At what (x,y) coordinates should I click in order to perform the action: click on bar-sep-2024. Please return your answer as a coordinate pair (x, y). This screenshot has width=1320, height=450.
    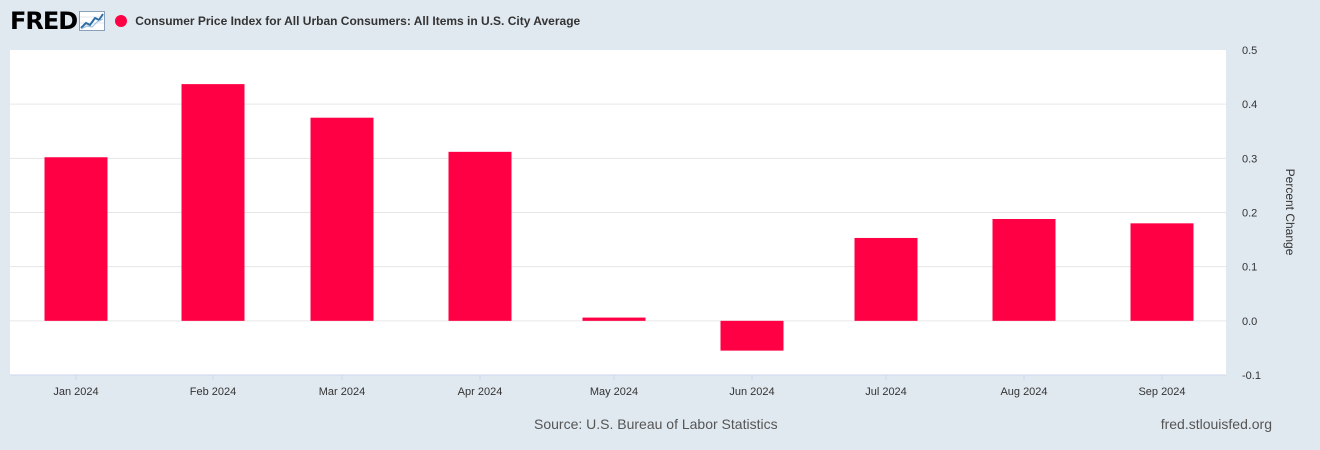
    Looking at the image, I should click on (1162, 272).